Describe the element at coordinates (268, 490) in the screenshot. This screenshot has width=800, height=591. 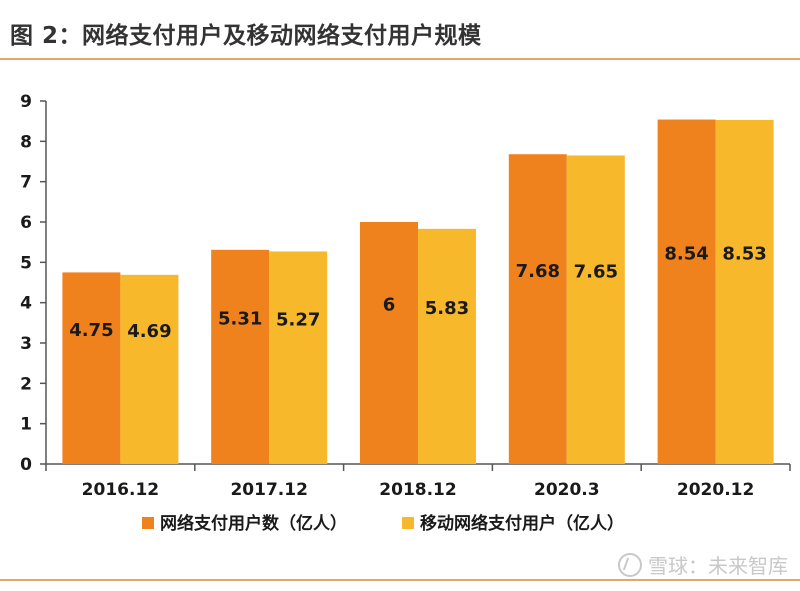
I see `x-tick-label: 2017.12` at that location.